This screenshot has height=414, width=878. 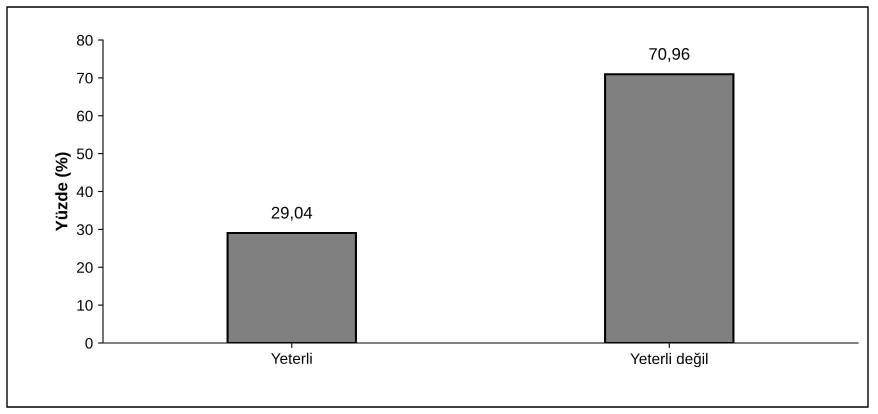 I want to click on y-tick-label: 80, so click(x=84, y=40).